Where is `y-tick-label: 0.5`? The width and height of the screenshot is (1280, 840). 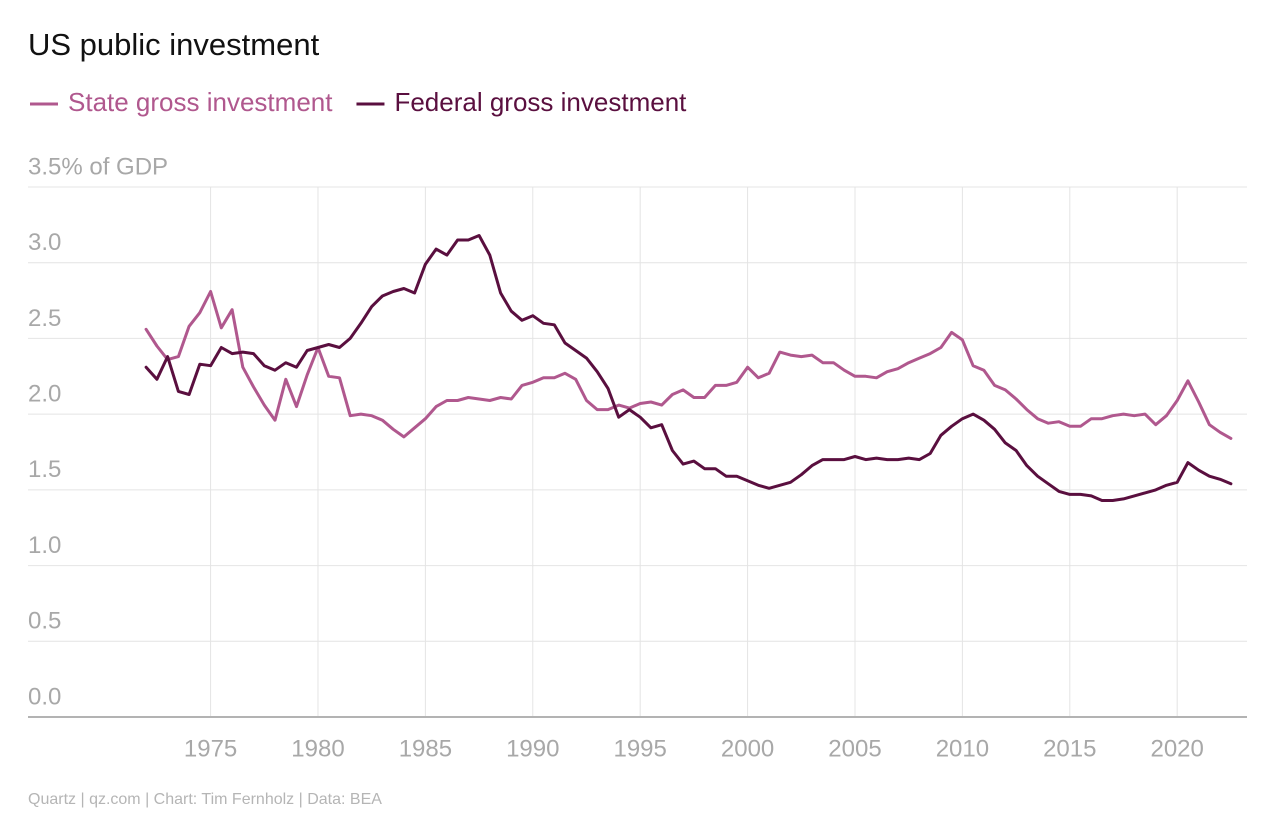 y-tick-label: 0.5 is located at coordinates (44, 621).